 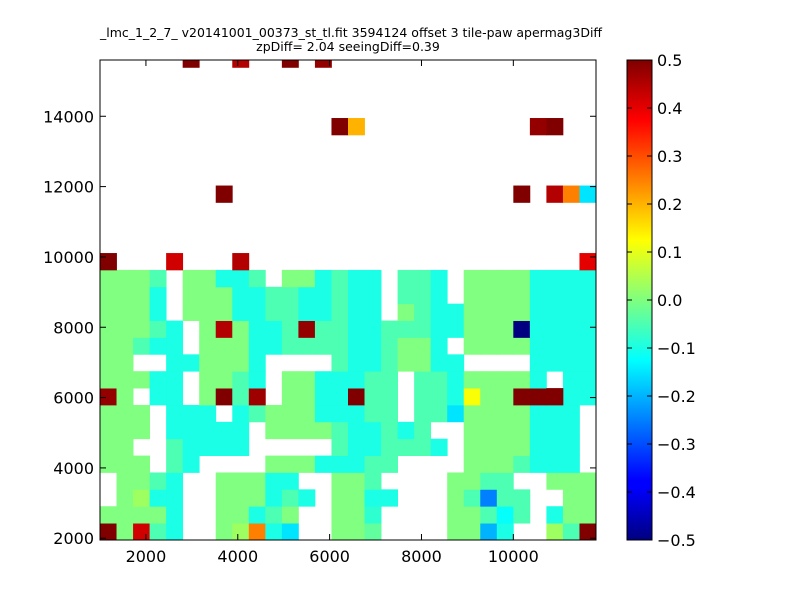 What do you see at coordinates (73, 538) in the screenshot?
I see `y-tick-label: 2000` at bounding box center [73, 538].